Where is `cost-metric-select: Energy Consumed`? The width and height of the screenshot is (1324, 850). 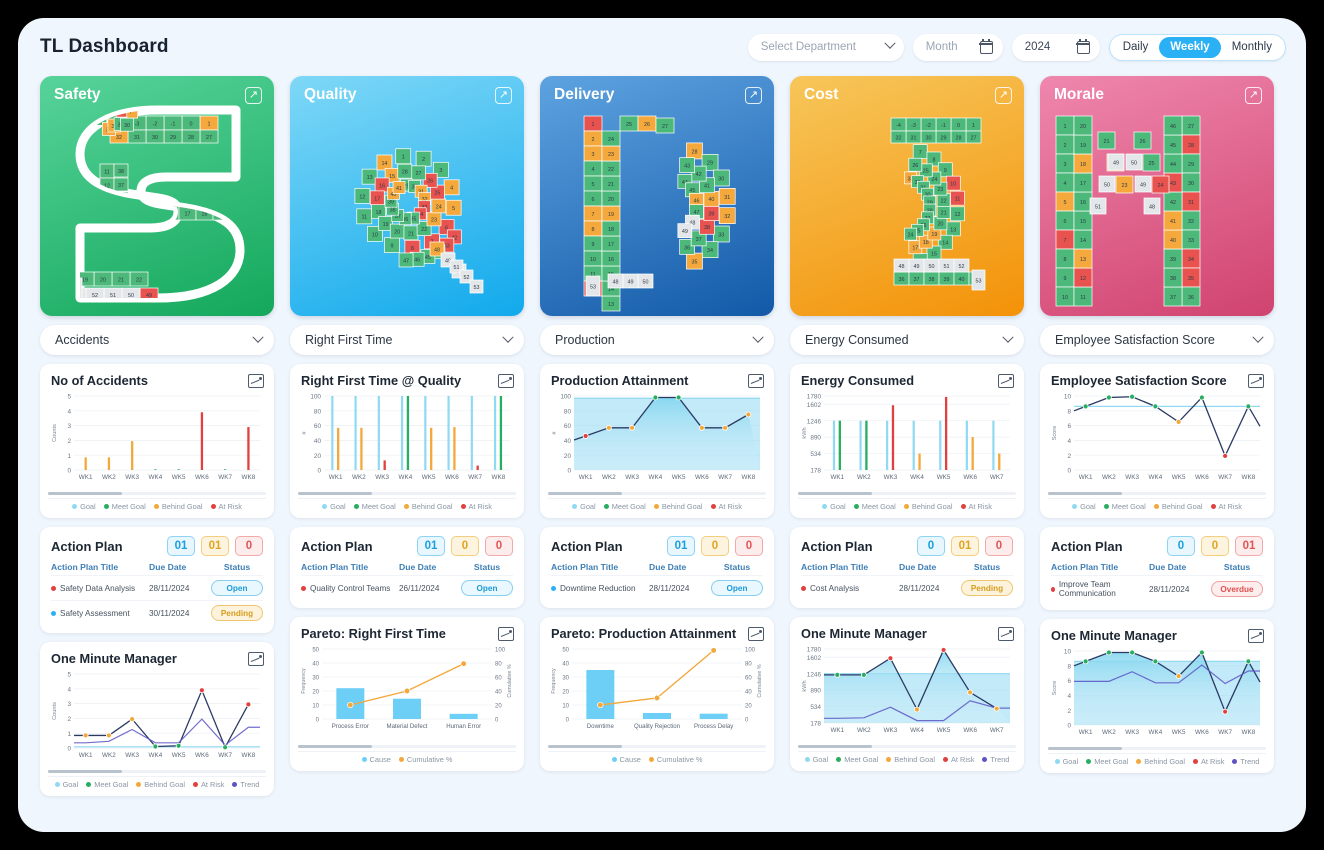
cost-metric-select: Energy Consumed is located at coordinates (907, 340).